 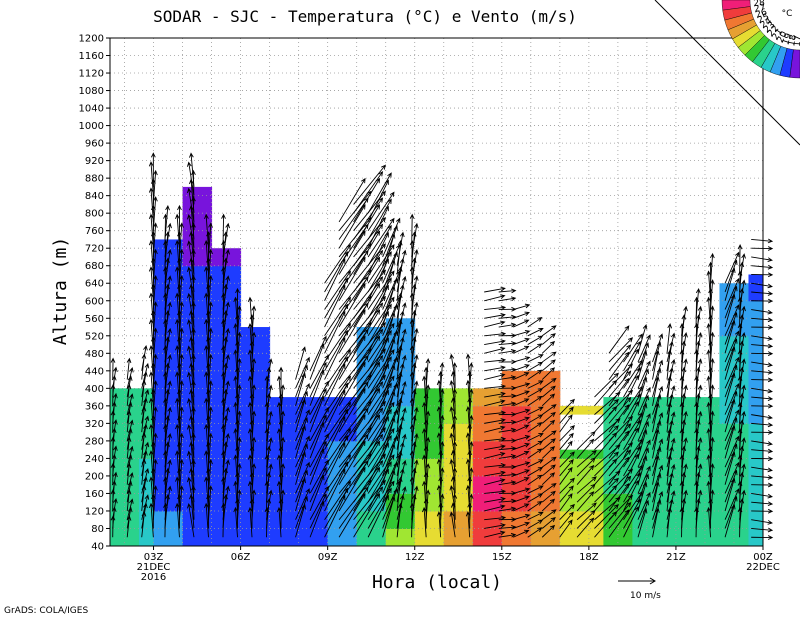 What do you see at coordinates (645, 596) in the screenshot?
I see `reference-vector-label: 10 m/s` at bounding box center [645, 596].